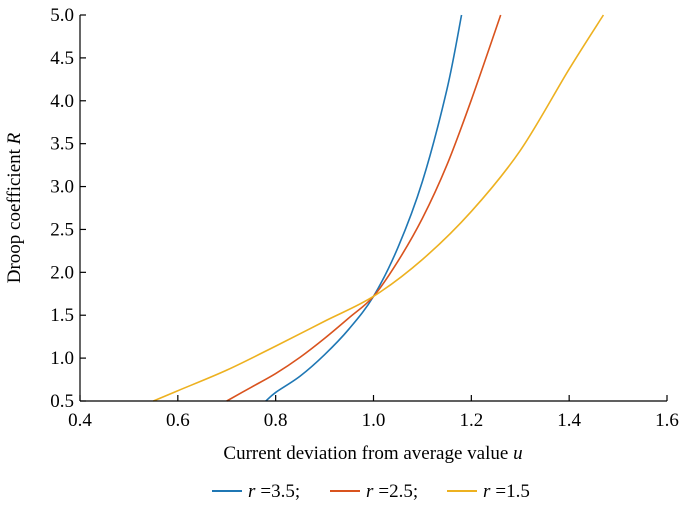 This screenshot has height=506, width=685. Describe the element at coordinates (68, 208) in the screenshot. I see `y-axis-ticks: 0.5 1.0 1.5 2.0 2.5 3.0 3.5 4.0 4.5 5.0` at that location.